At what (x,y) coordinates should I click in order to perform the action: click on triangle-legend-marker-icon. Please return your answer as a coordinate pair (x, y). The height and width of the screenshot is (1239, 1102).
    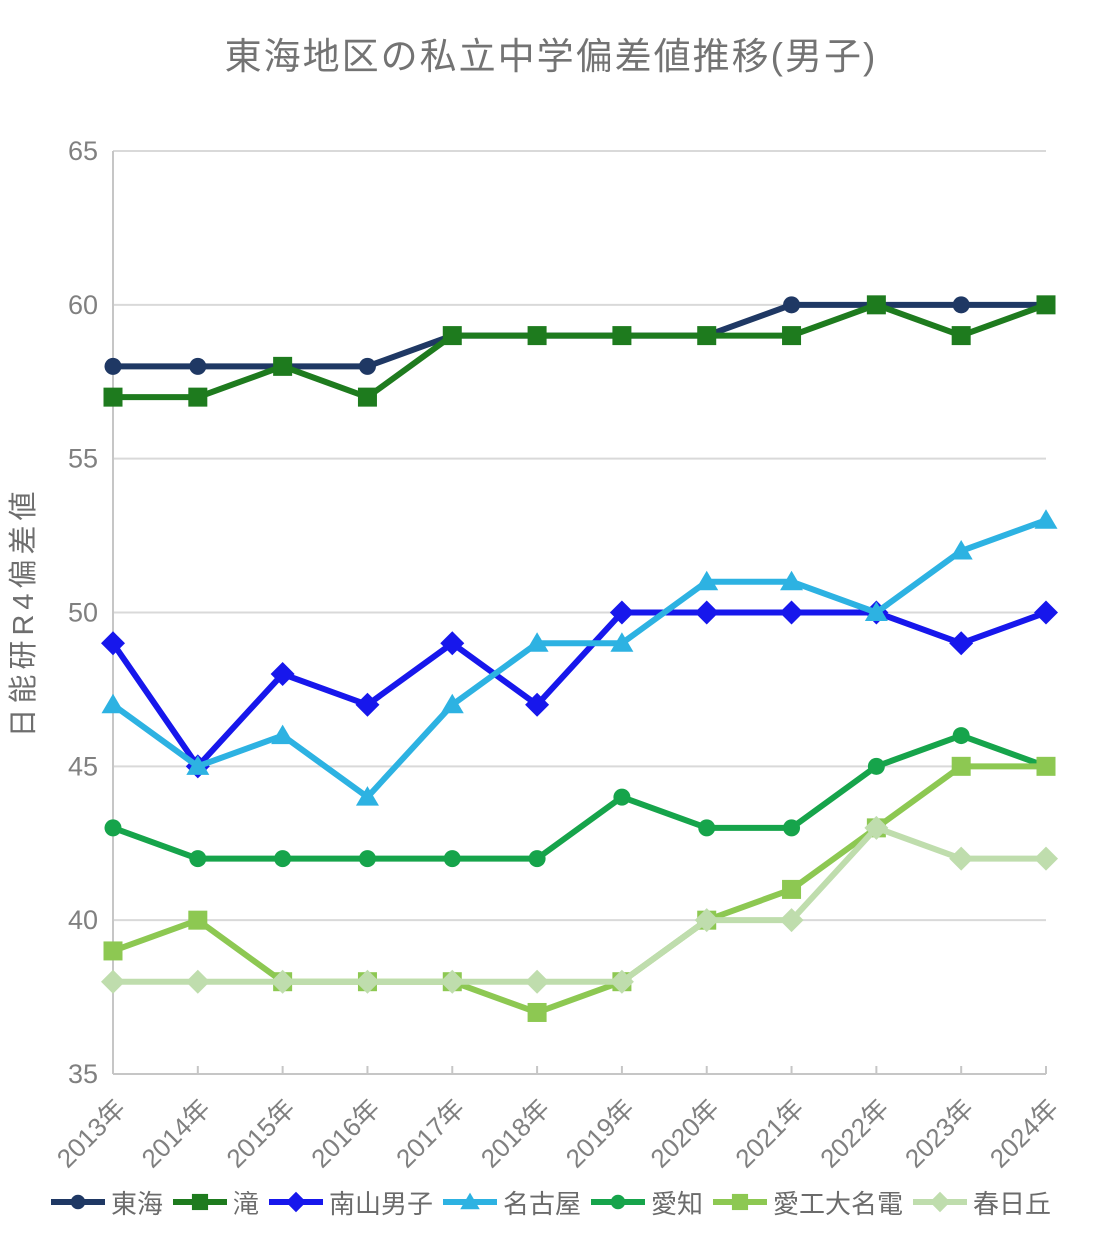
    Looking at the image, I should click on (469, 1201).